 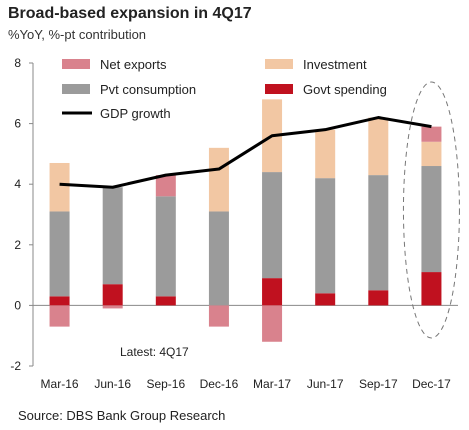 What do you see at coordinates (17, 184) in the screenshot?
I see `y-tick-label: 4` at bounding box center [17, 184].